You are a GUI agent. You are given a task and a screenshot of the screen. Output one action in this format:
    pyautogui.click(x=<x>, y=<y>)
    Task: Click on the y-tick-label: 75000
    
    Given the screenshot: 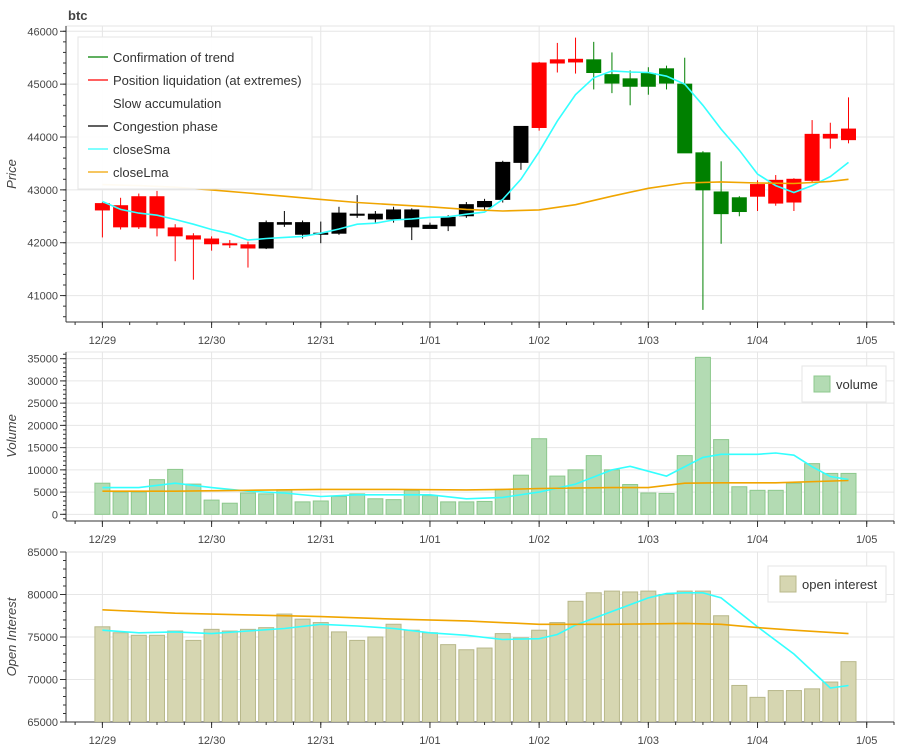 What is the action you would take?
    pyautogui.click(x=42, y=638)
    